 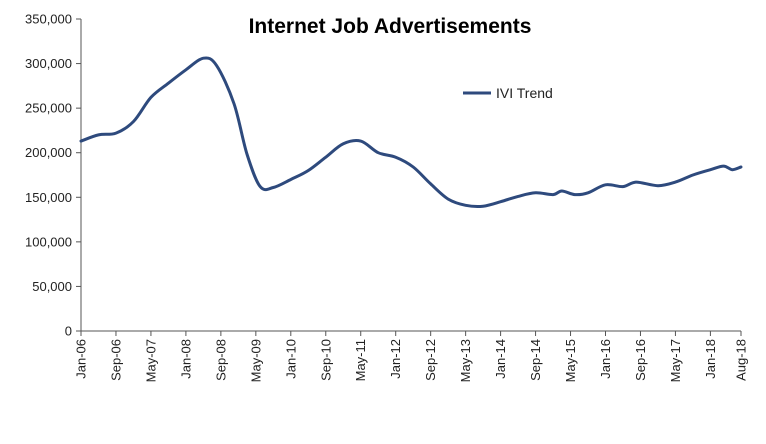 What do you see at coordinates (48, 152) in the screenshot?
I see `y-tick-label: 200,000` at bounding box center [48, 152].